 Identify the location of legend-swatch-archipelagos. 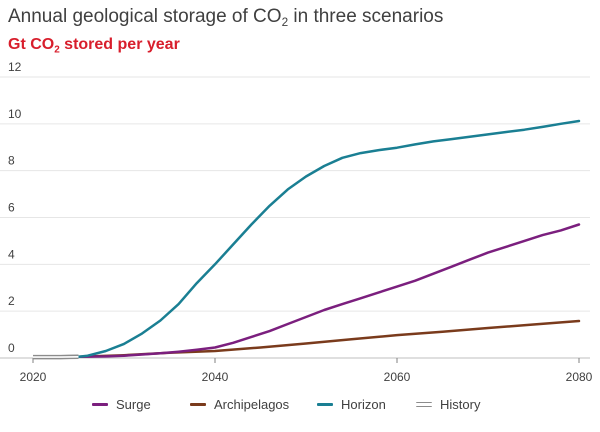
(198, 404).